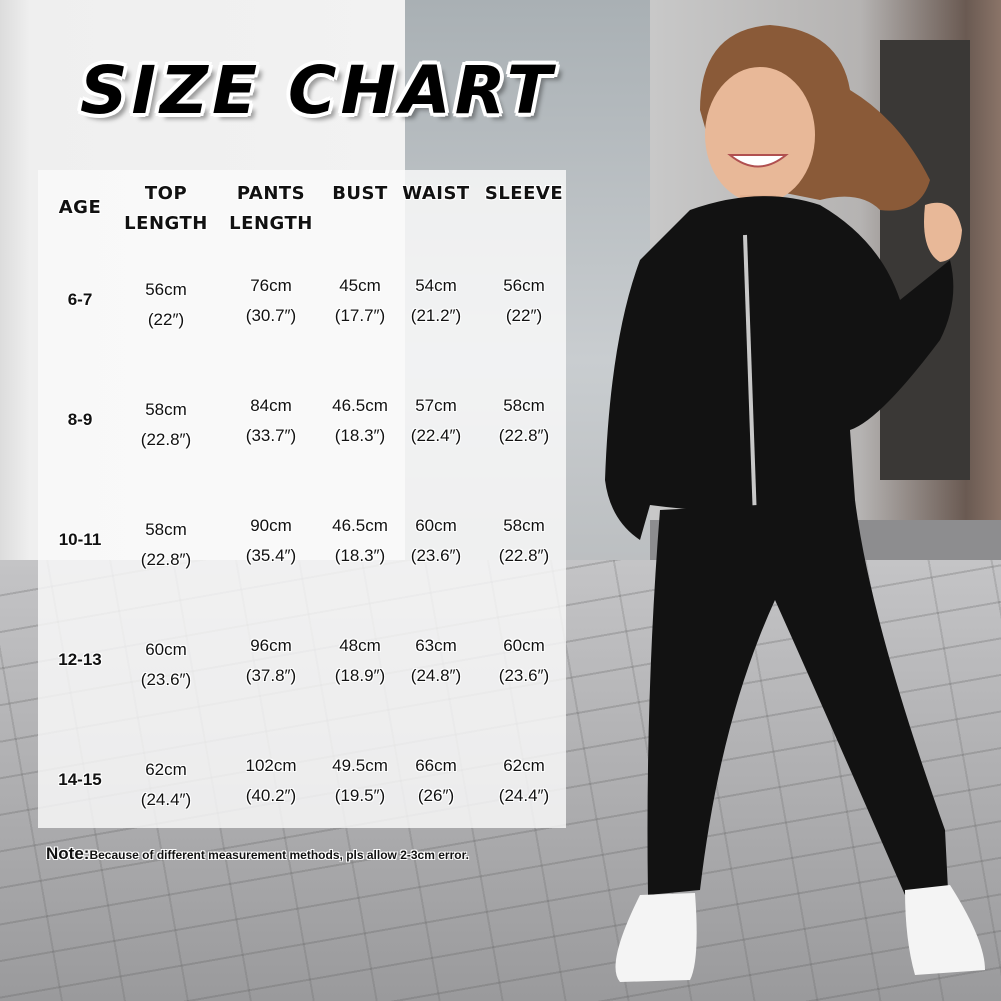 Image resolution: width=1001 pixels, height=1001 pixels. What do you see at coordinates (436, 795) in the screenshot?
I see `measurement-inch: (26″)` at bounding box center [436, 795].